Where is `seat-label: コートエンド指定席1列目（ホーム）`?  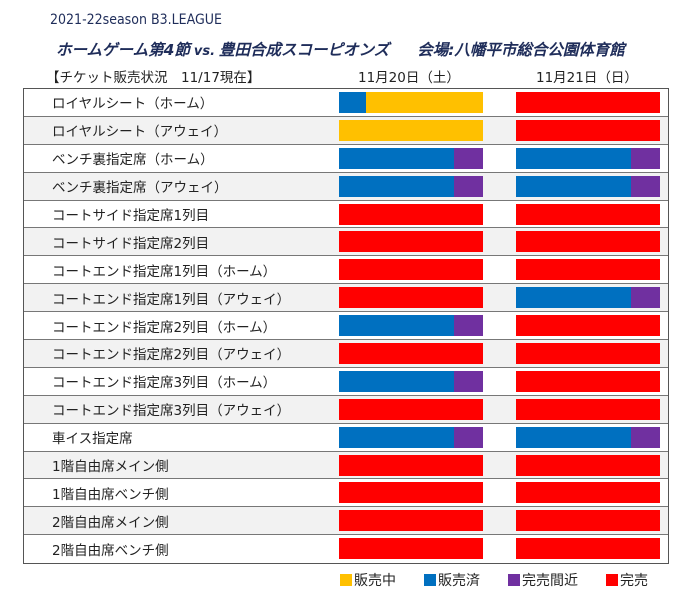 seat-label: コートエンド指定席1列目（ホーム） is located at coordinates (164, 271).